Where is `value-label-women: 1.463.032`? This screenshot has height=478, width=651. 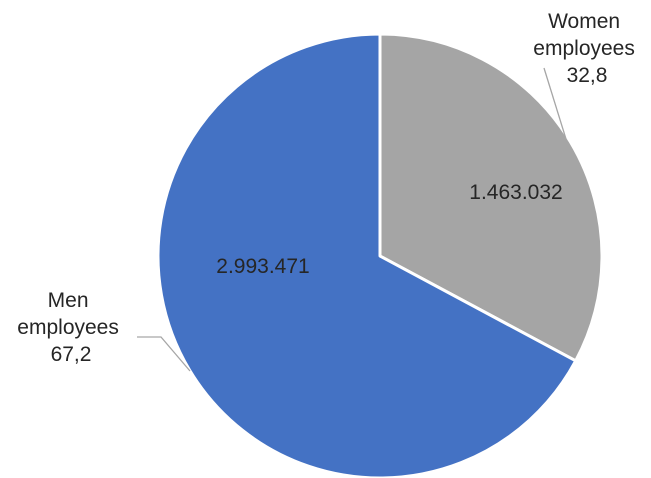
value-label-women: 1.463.032 is located at coordinates (515, 192).